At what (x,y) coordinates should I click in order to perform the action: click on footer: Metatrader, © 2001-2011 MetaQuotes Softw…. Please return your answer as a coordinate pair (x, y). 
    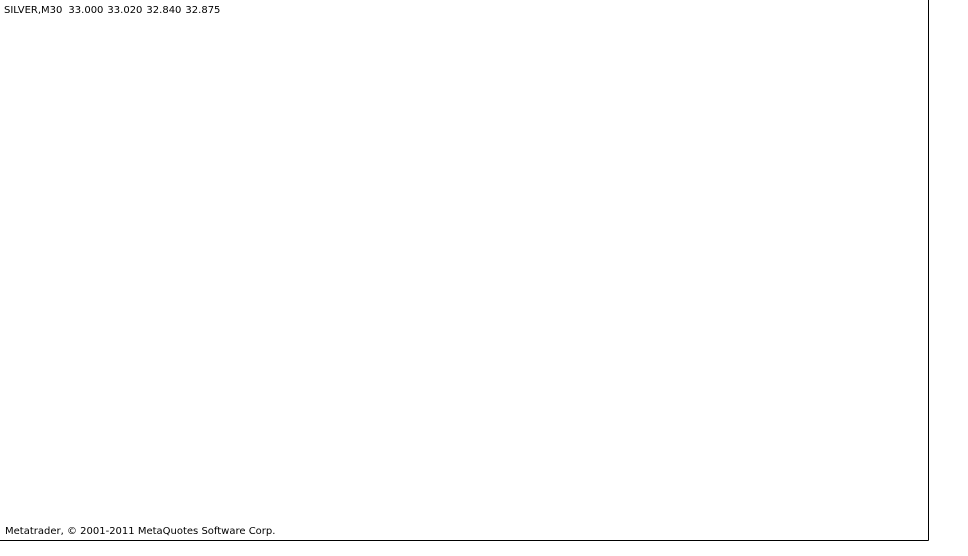
    Looking at the image, I should click on (140, 531).